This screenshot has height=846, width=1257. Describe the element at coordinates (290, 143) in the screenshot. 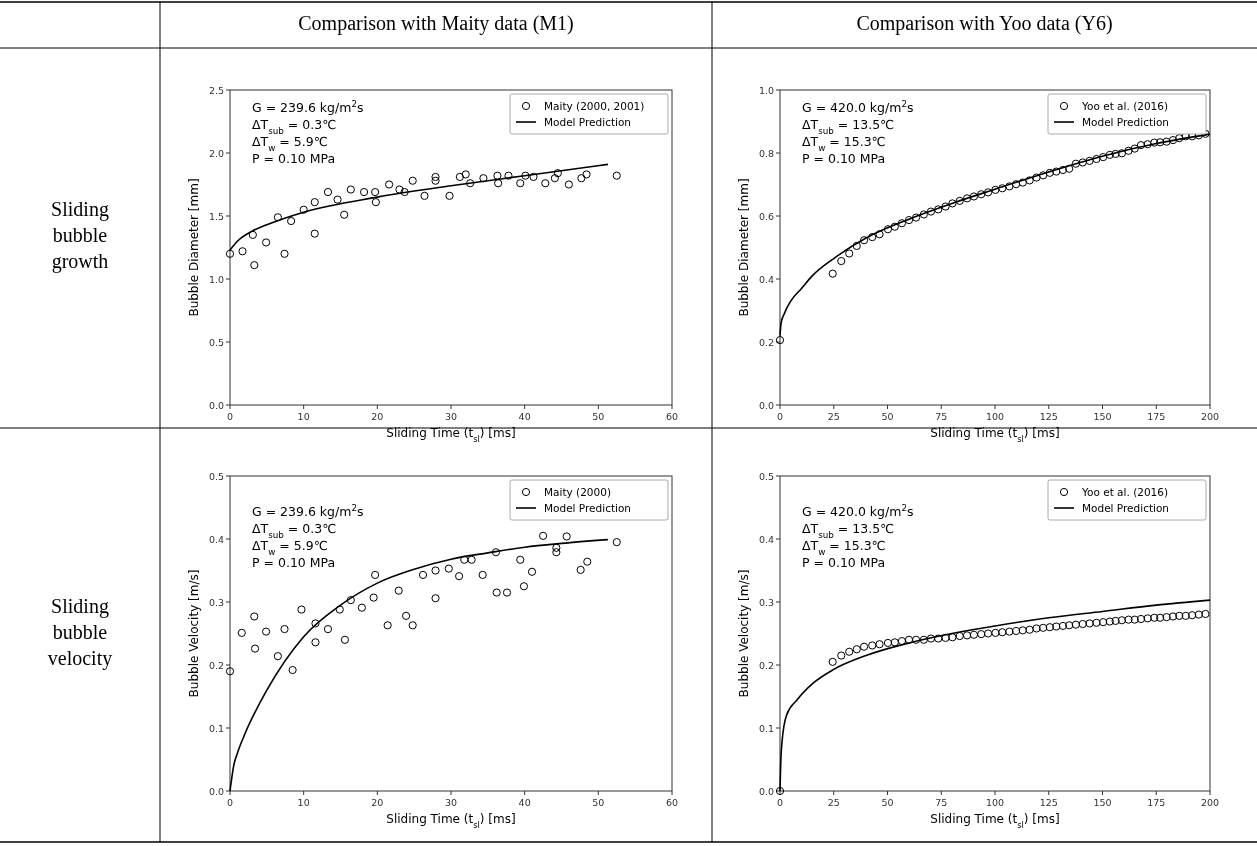

I see `annotation: ΔT$_{w}$ = 5.9℃` at that location.